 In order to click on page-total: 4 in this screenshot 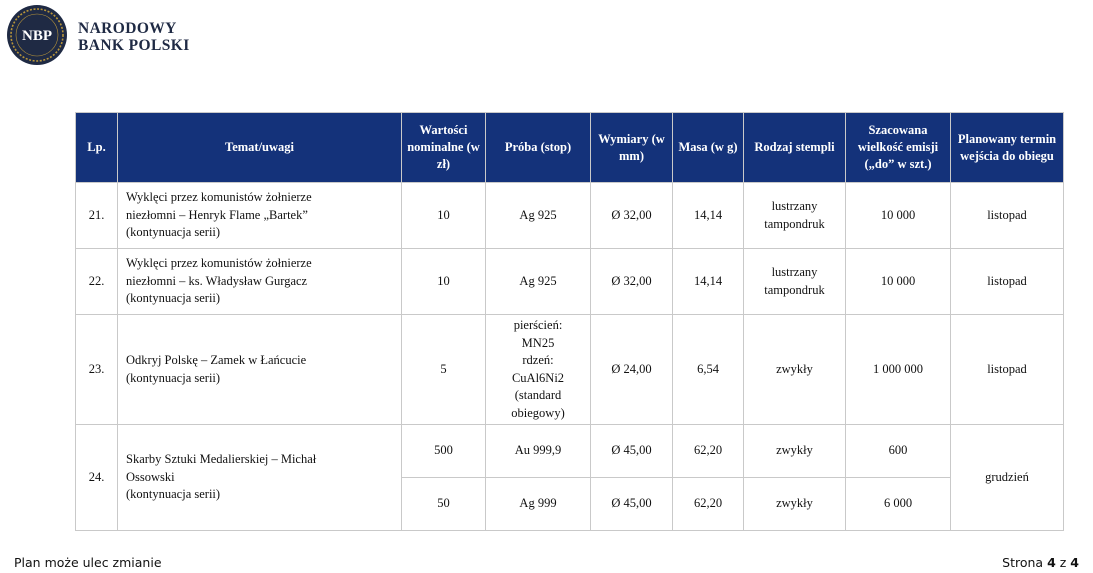, I will do `click(1074, 562)`.